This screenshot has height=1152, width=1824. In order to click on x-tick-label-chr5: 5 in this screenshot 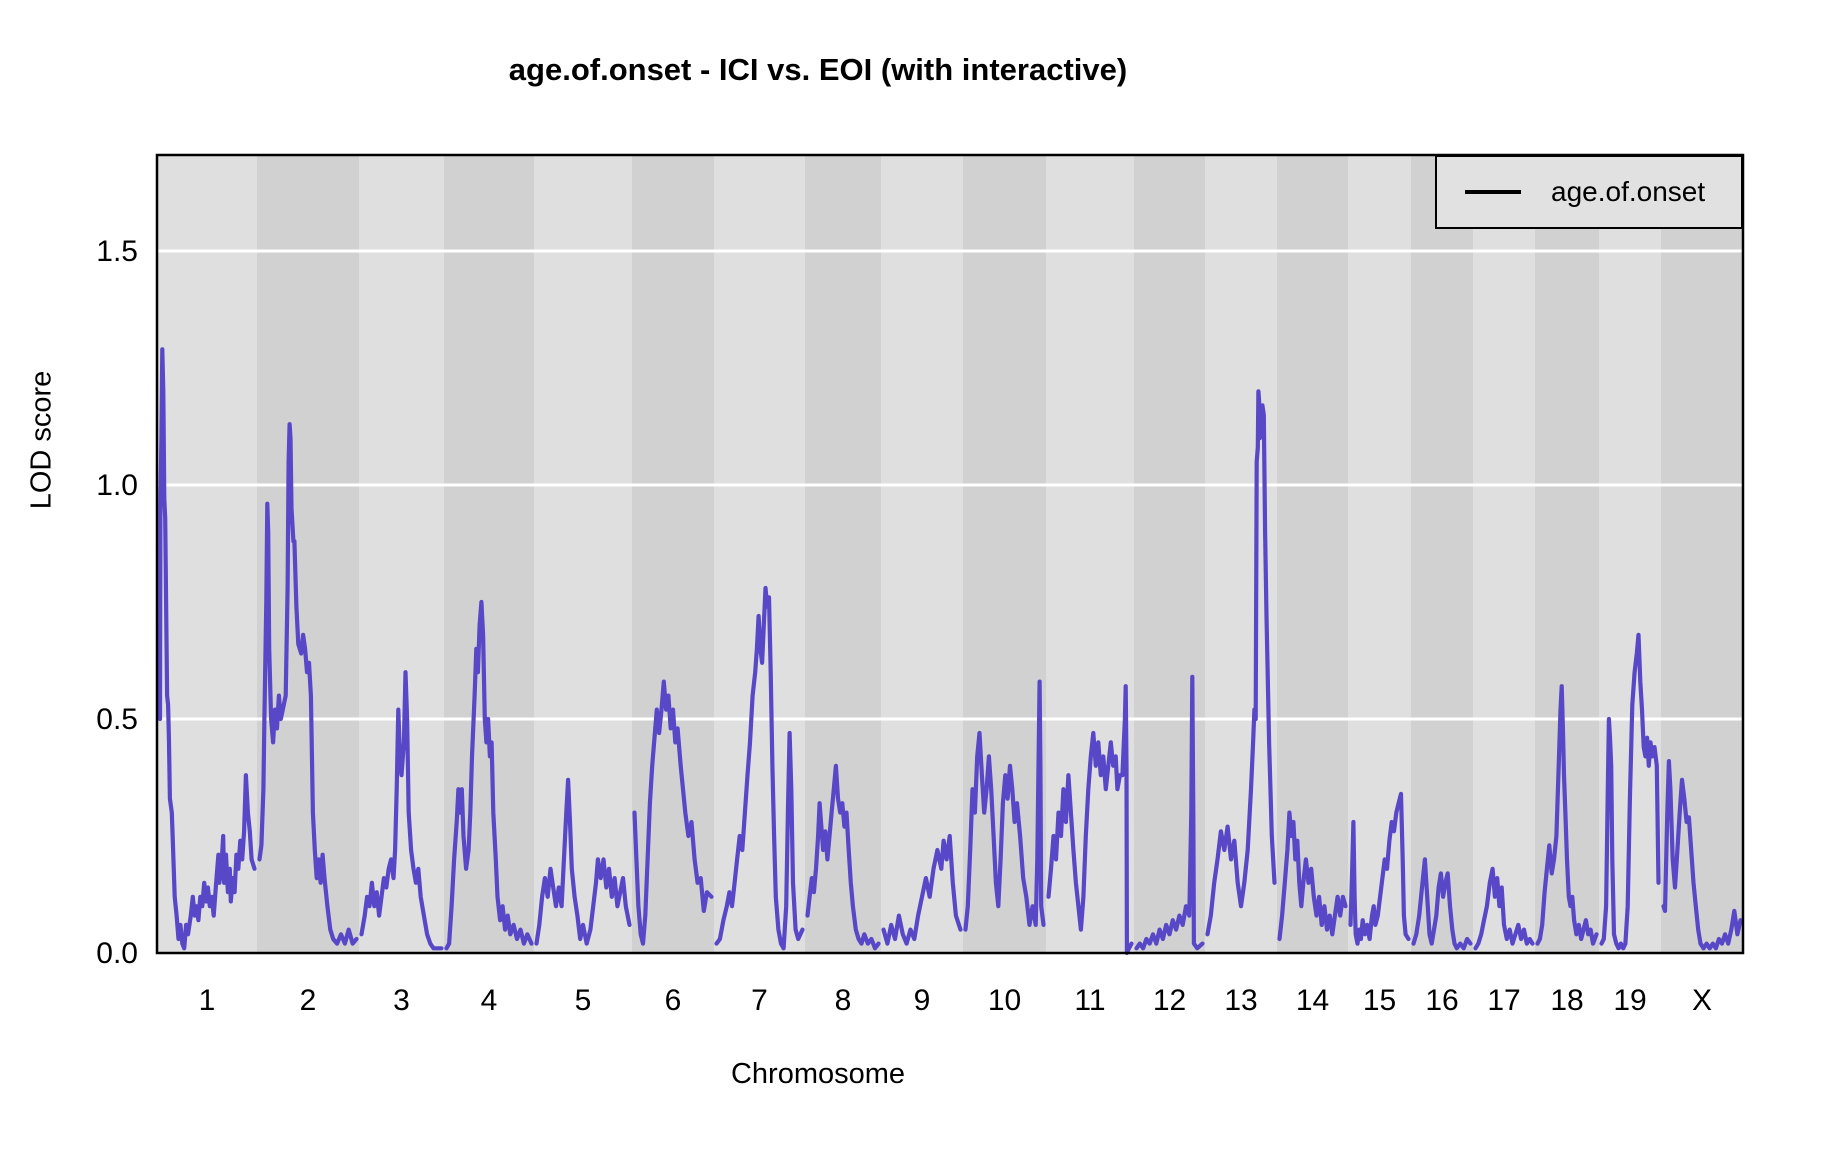, I will do `click(583, 1000)`.